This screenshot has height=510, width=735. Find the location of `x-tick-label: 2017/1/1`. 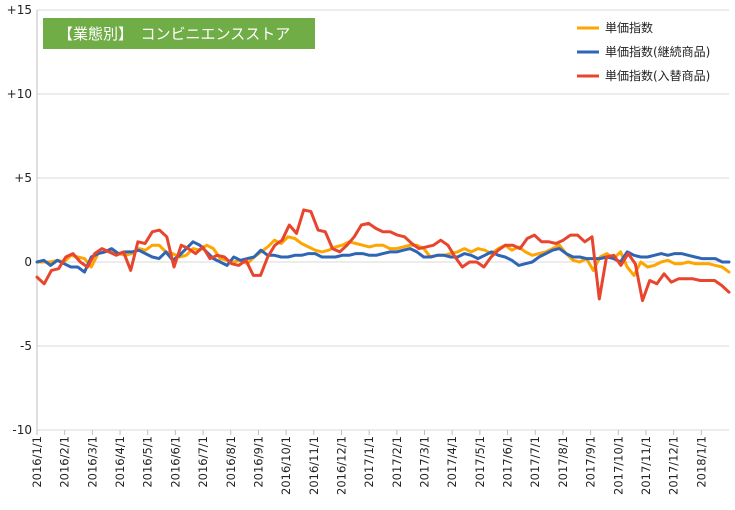

x-tick-label: 2017/1/1 is located at coordinates (369, 462).